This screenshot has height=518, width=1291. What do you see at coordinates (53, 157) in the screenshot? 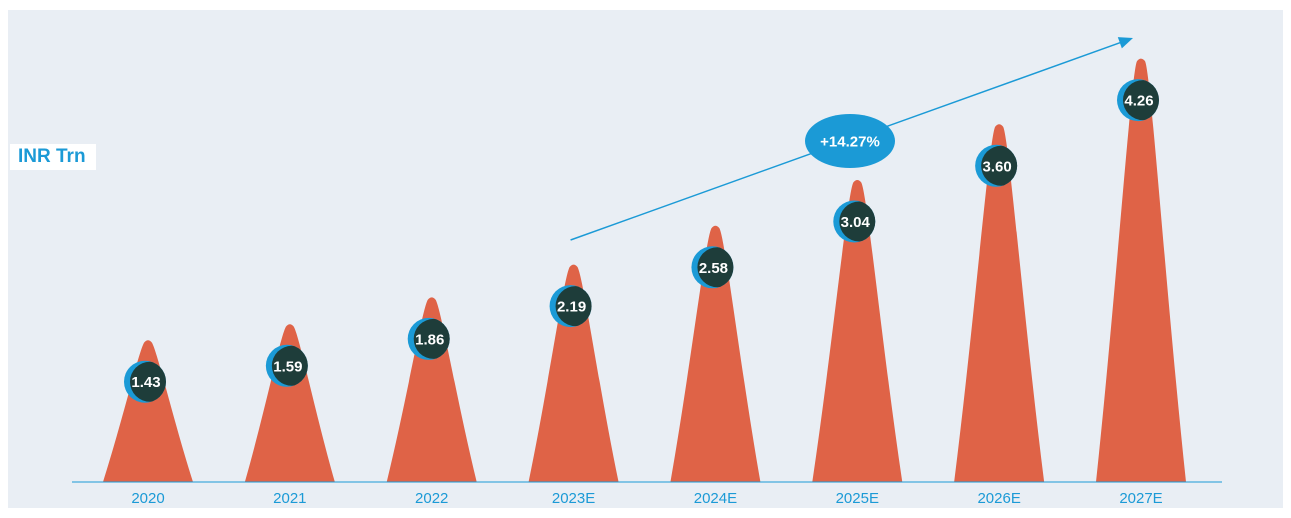
I see `unit-label: INR Trn` at bounding box center [53, 157].